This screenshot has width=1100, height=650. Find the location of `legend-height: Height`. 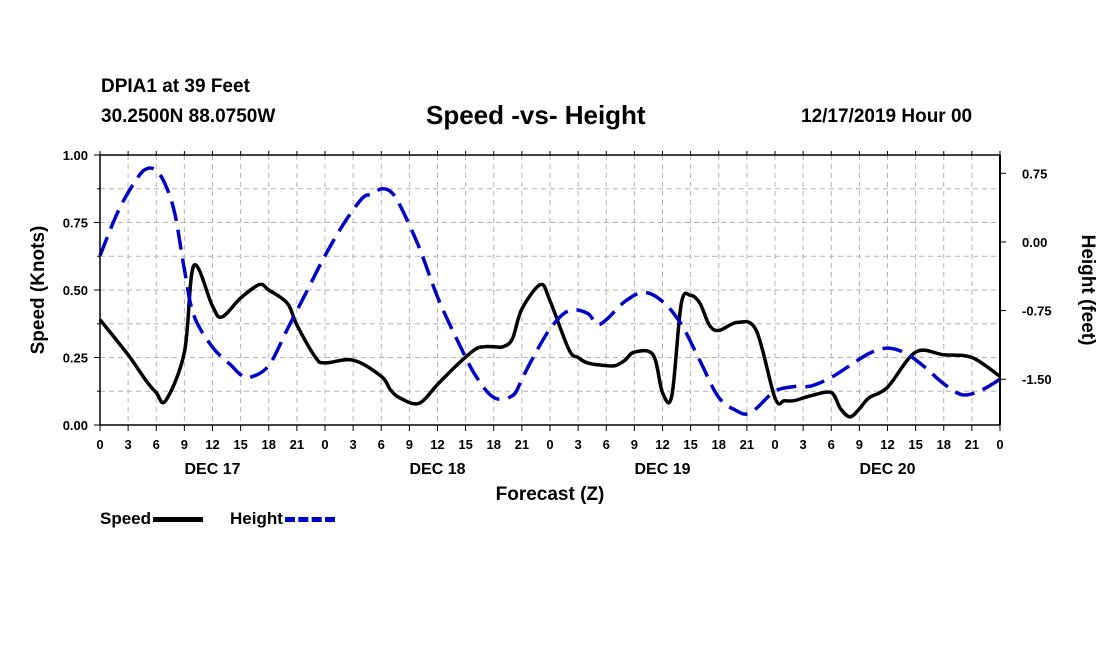

legend-height: Height is located at coordinates (282, 519).